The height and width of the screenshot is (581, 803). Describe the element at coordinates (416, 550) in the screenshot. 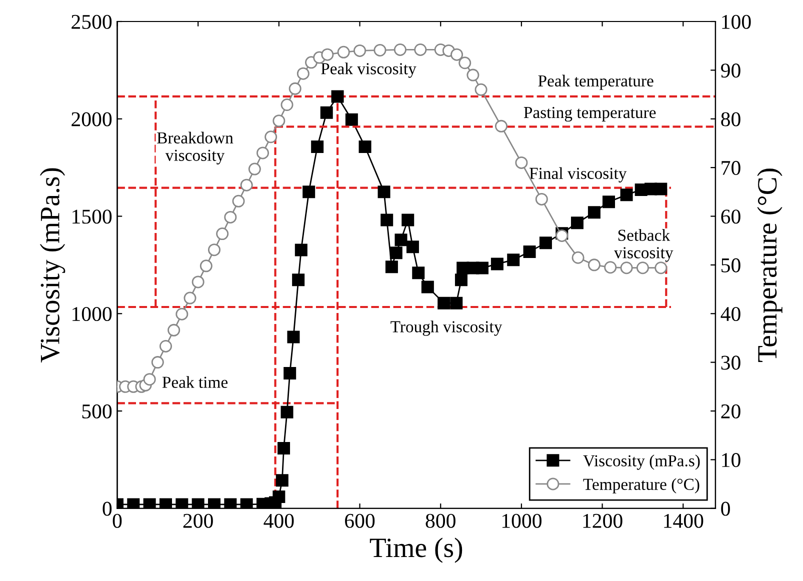

I see `x-axis-title: Time (s)` at that location.